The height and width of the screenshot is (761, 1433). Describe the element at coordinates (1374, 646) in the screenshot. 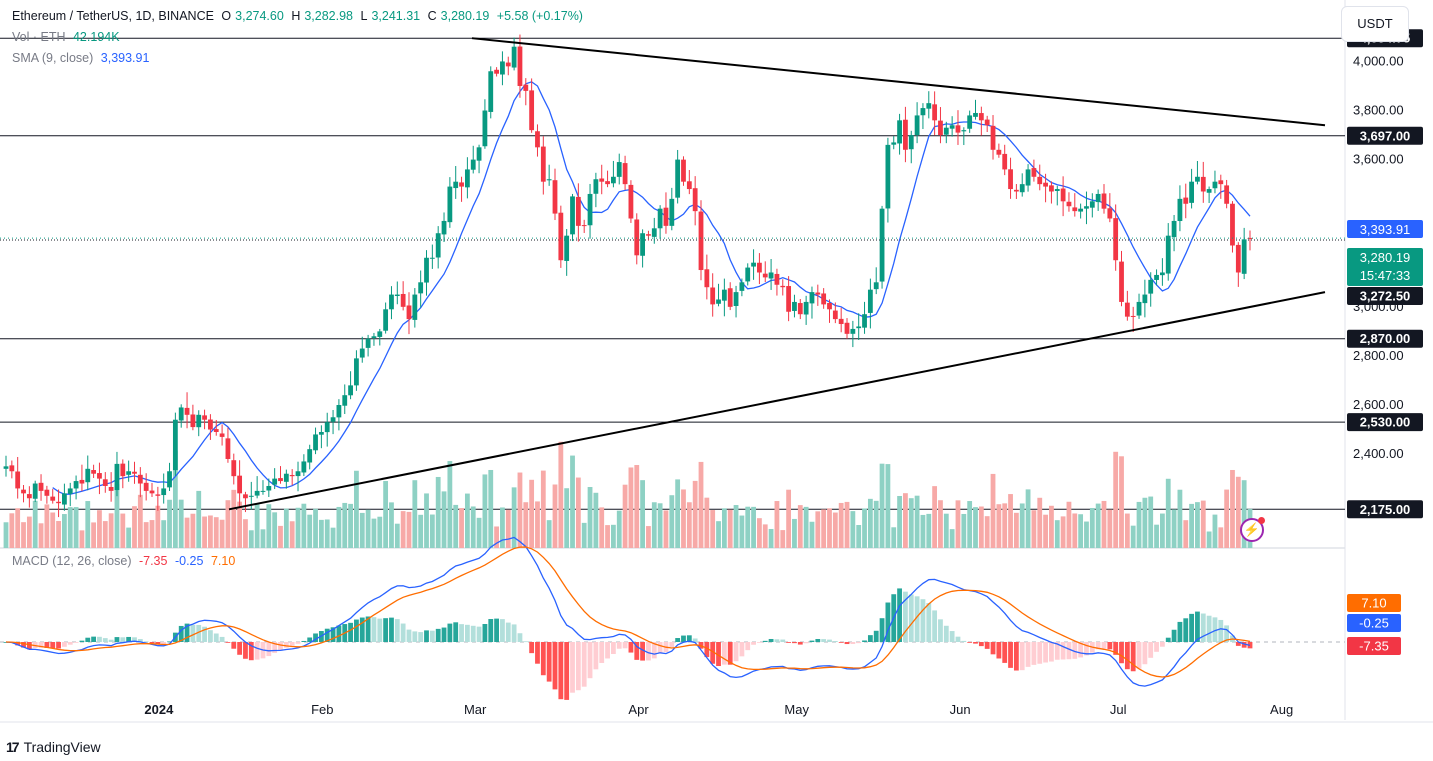

I see `macd-hist-badge: -7.35` at that location.